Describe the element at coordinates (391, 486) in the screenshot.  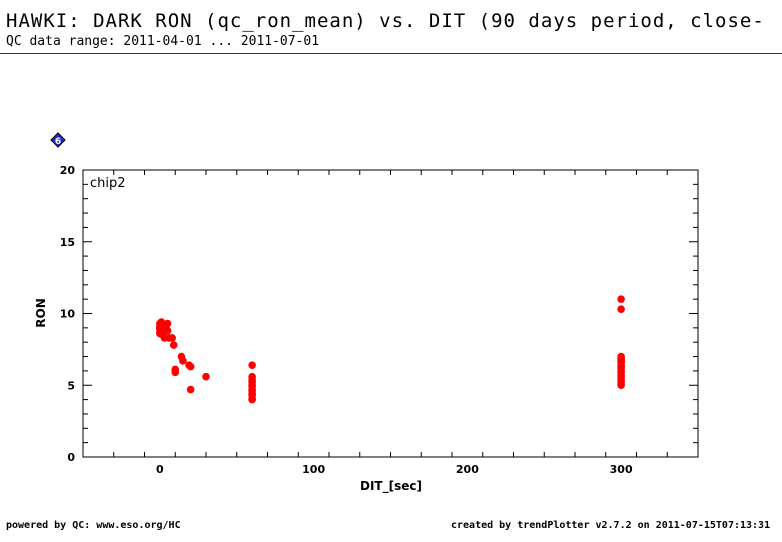
I see `x-axis-label: DIT_[sec]` at that location.